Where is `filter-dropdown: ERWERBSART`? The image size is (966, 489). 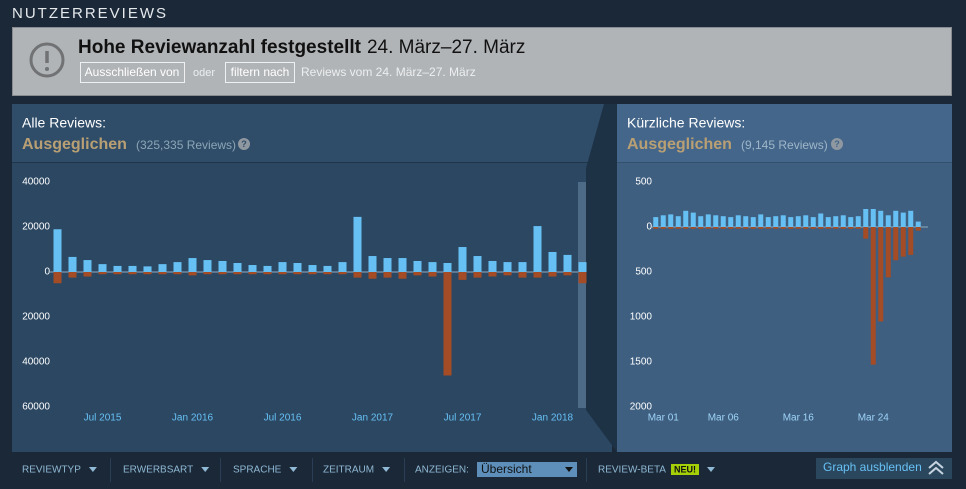
filter-dropdown: ERWERBSART is located at coordinates (158, 470).